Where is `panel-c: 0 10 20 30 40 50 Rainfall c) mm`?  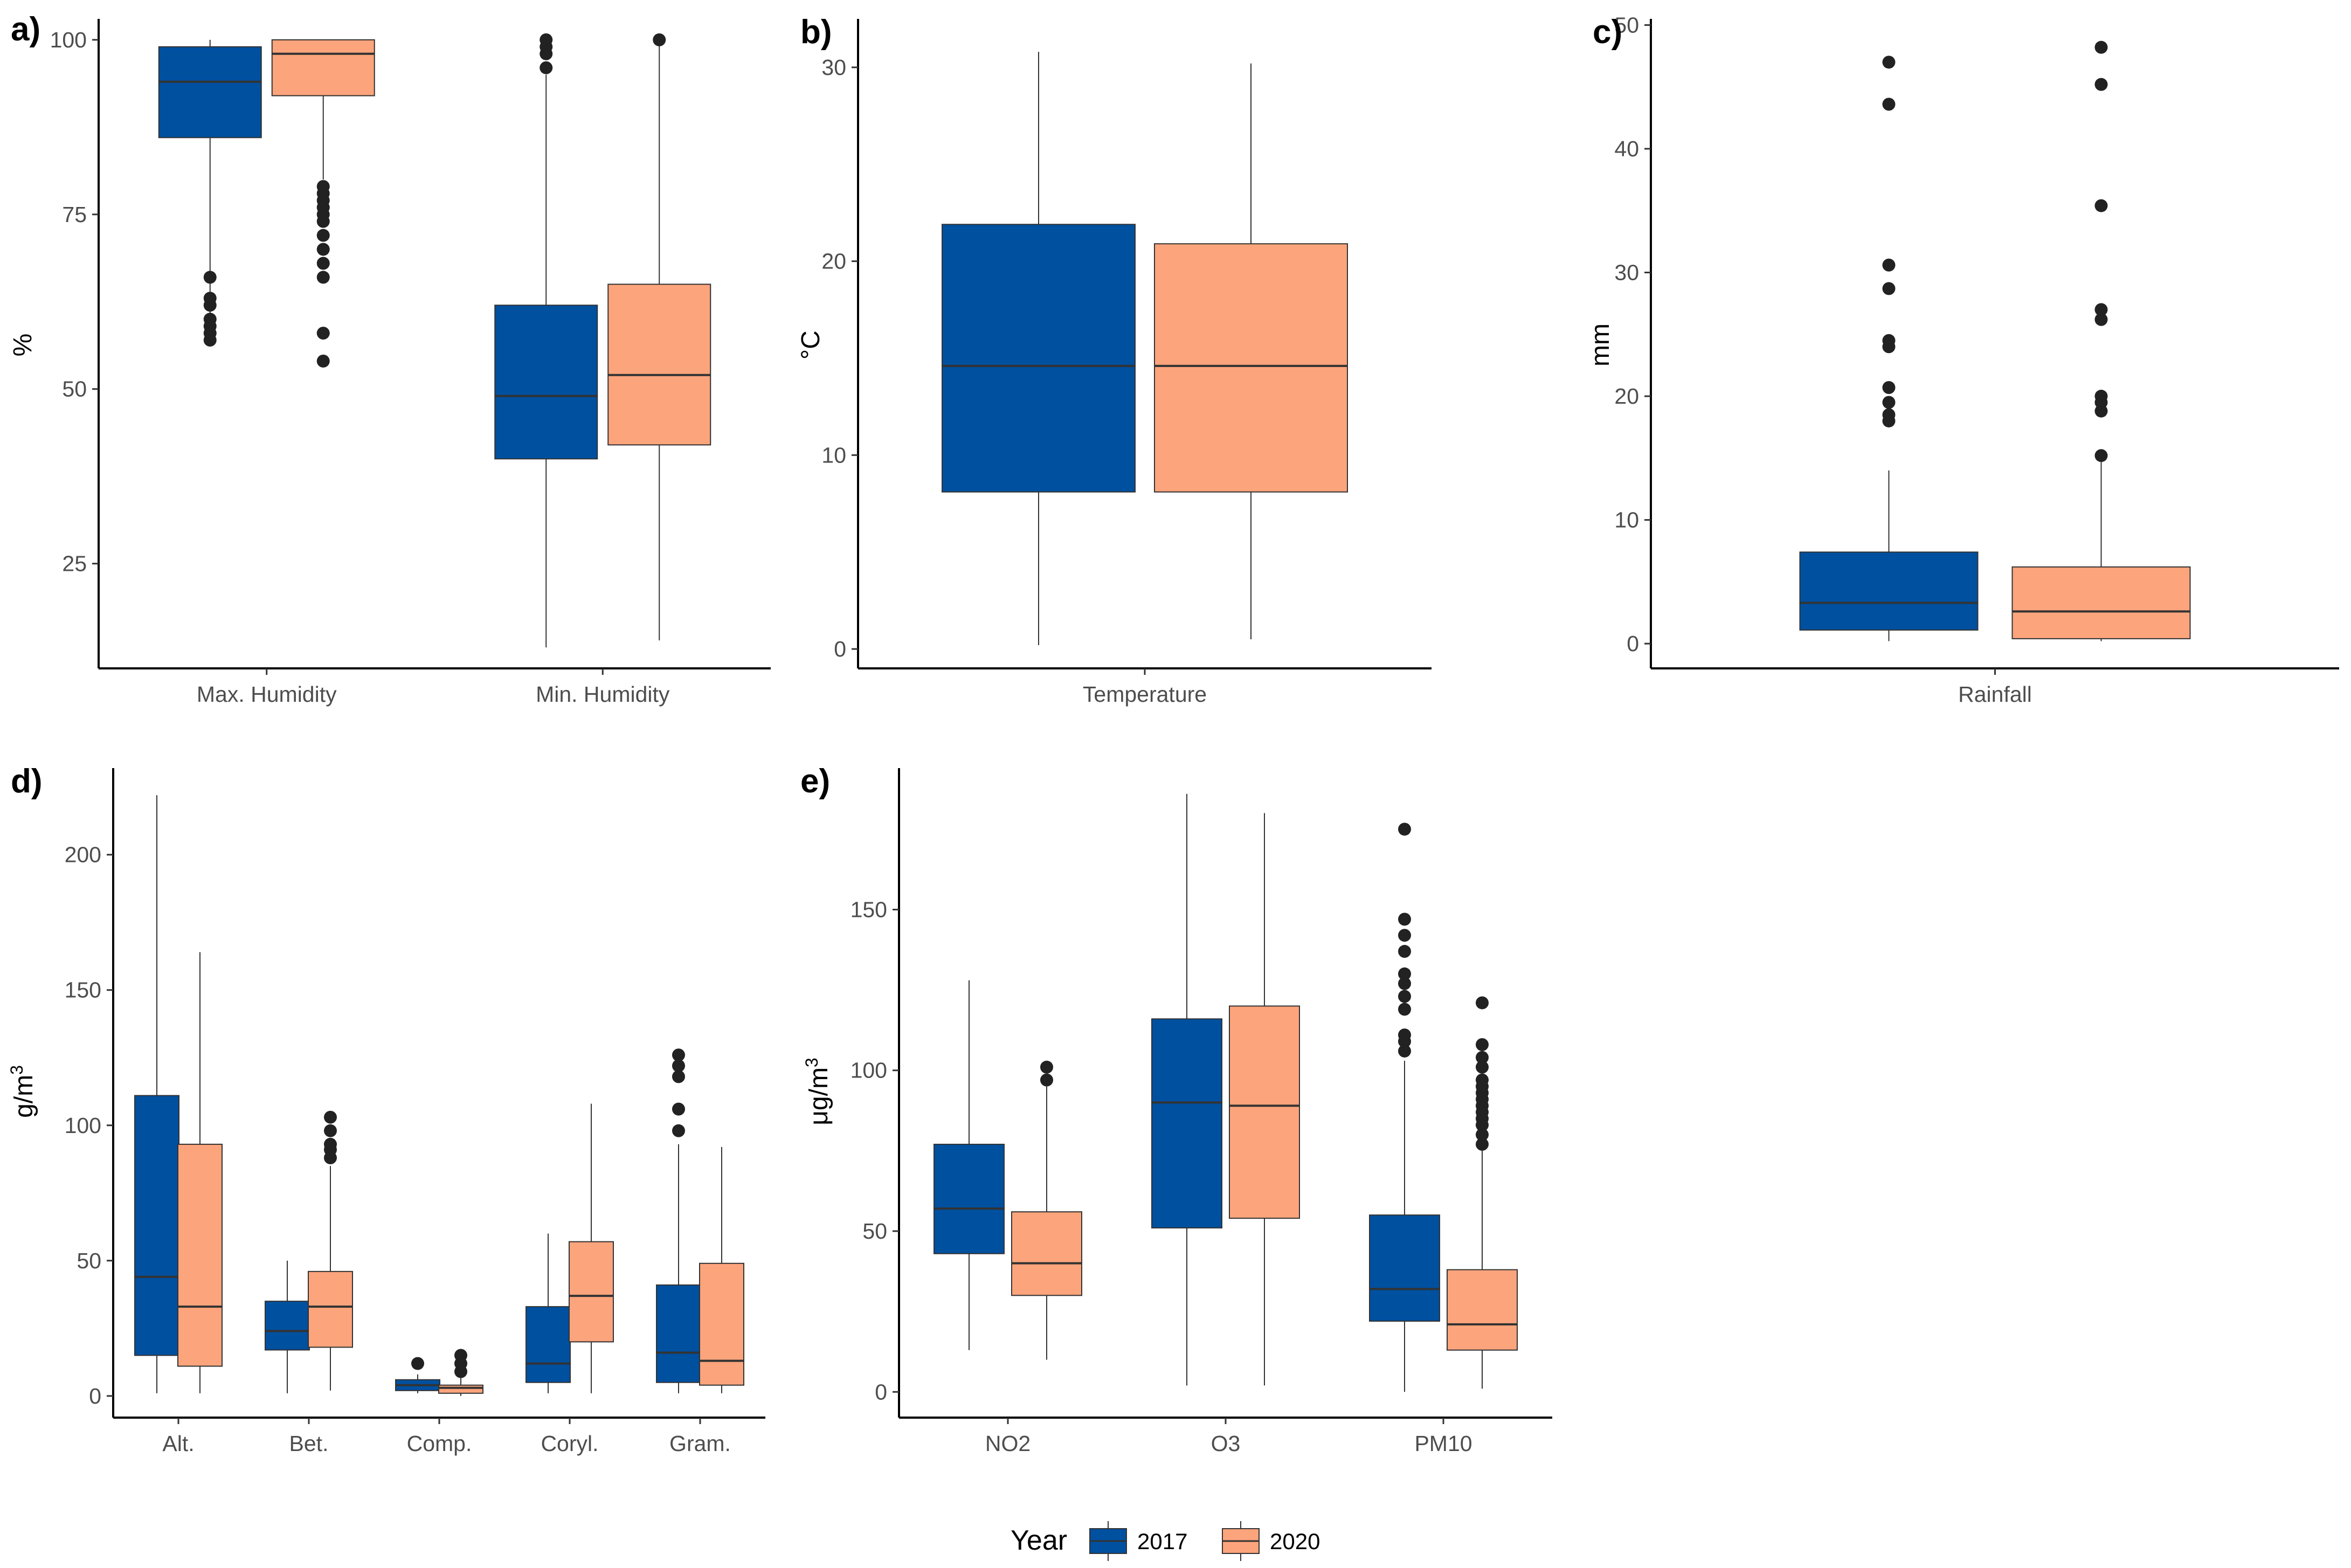 panel-c: 0 10 20 30 40 50 Rainfall c) mm is located at coordinates (1962, 359).